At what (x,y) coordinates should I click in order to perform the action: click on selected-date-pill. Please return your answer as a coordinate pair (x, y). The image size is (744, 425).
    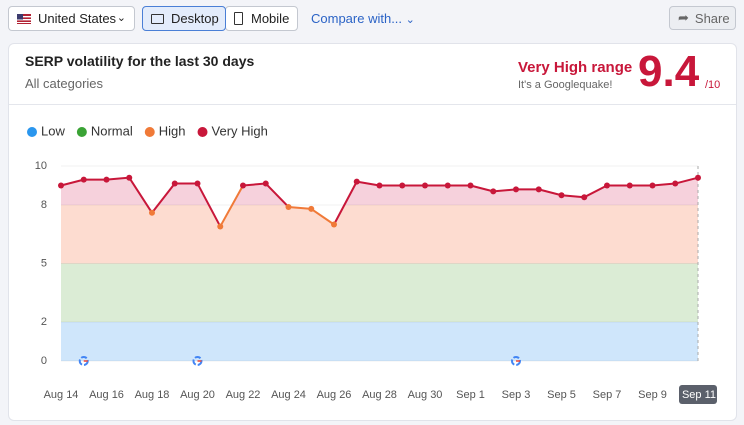
    Looking at the image, I should click on (698, 394).